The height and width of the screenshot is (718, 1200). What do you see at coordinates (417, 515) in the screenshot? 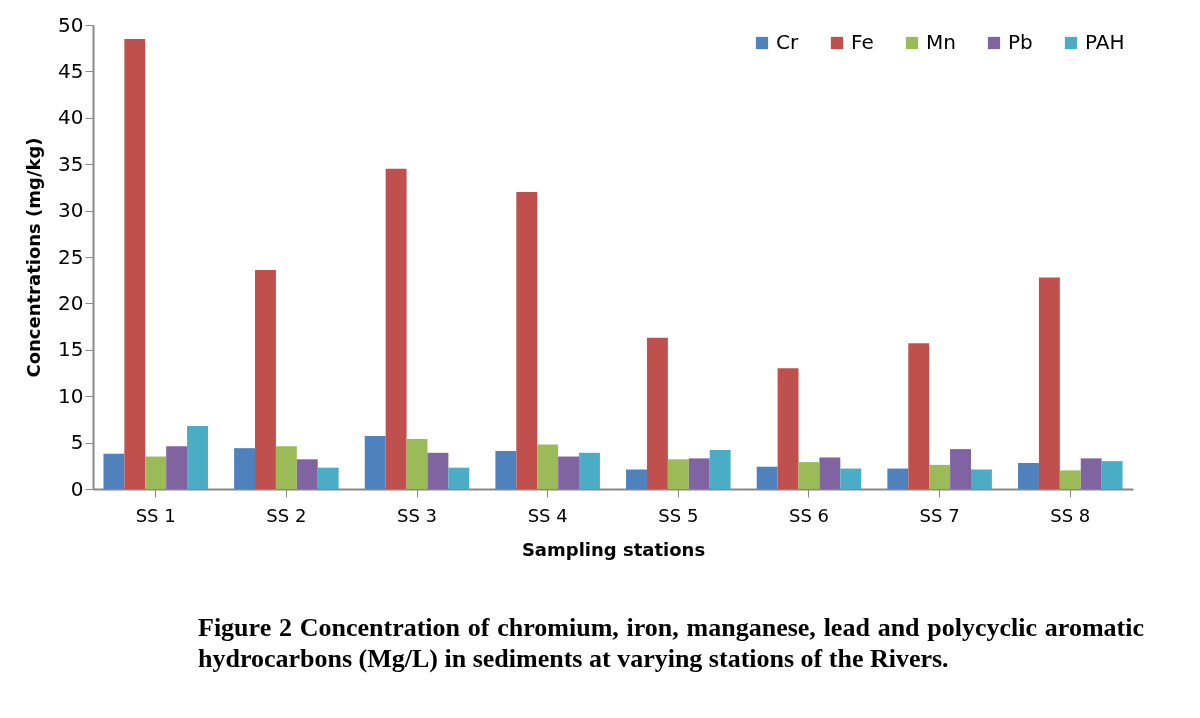
I see `x-tick-label: SS 3` at bounding box center [417, 515].